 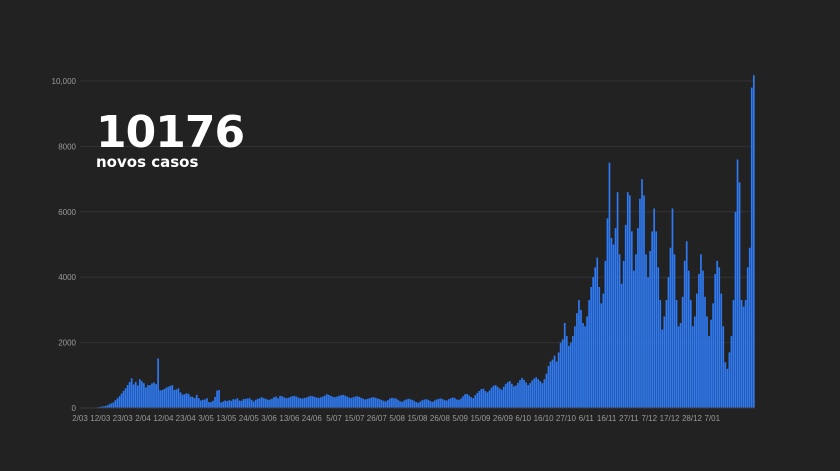 What do you see at coordinates (100, 418) in the screenshot?
I see `x-tick-label: 12/03` at bounding box center [100, 418].